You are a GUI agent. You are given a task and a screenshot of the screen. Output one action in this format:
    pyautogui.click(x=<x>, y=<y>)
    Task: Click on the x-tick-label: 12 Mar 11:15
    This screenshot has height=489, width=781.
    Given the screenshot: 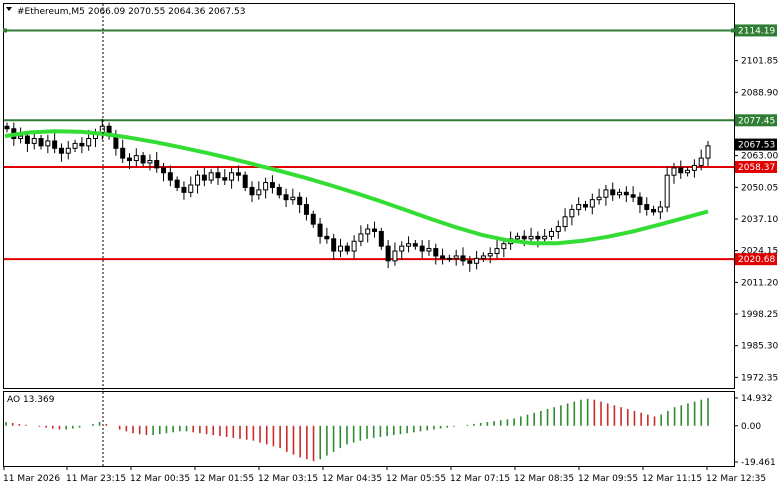 What is the action you would take?
    pyautogui.click(x=672, y=479)
    